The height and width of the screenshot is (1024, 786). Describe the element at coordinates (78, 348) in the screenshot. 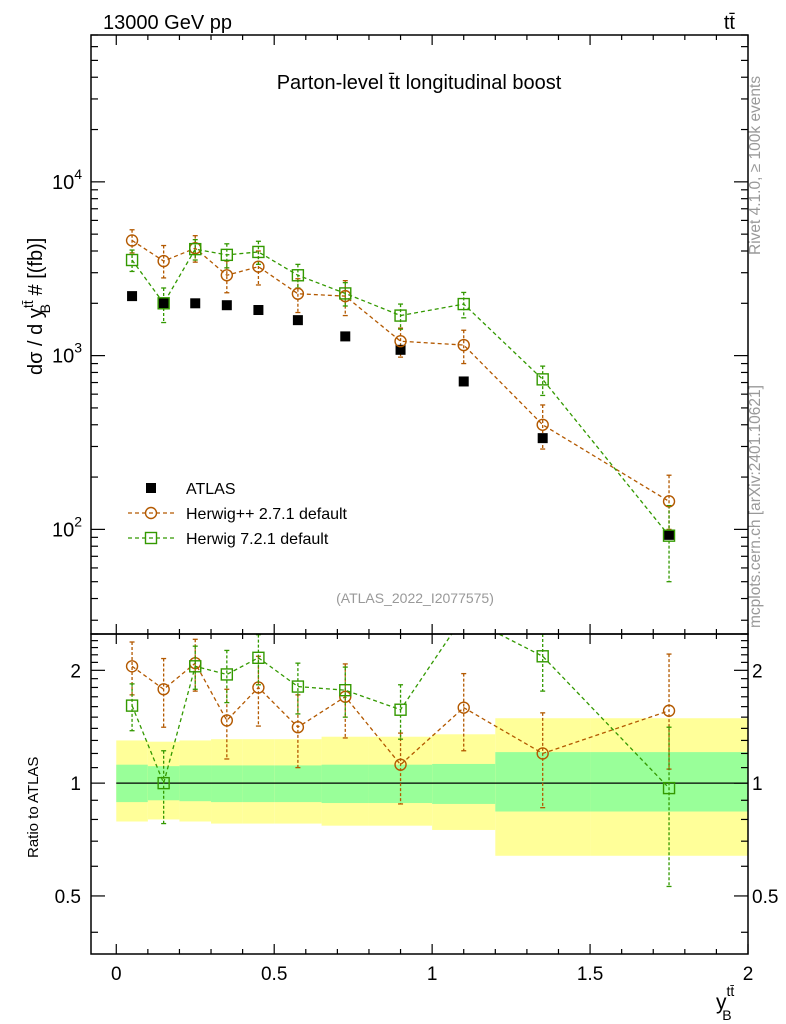

I see `y-tick-label-exp: 3` at that location.